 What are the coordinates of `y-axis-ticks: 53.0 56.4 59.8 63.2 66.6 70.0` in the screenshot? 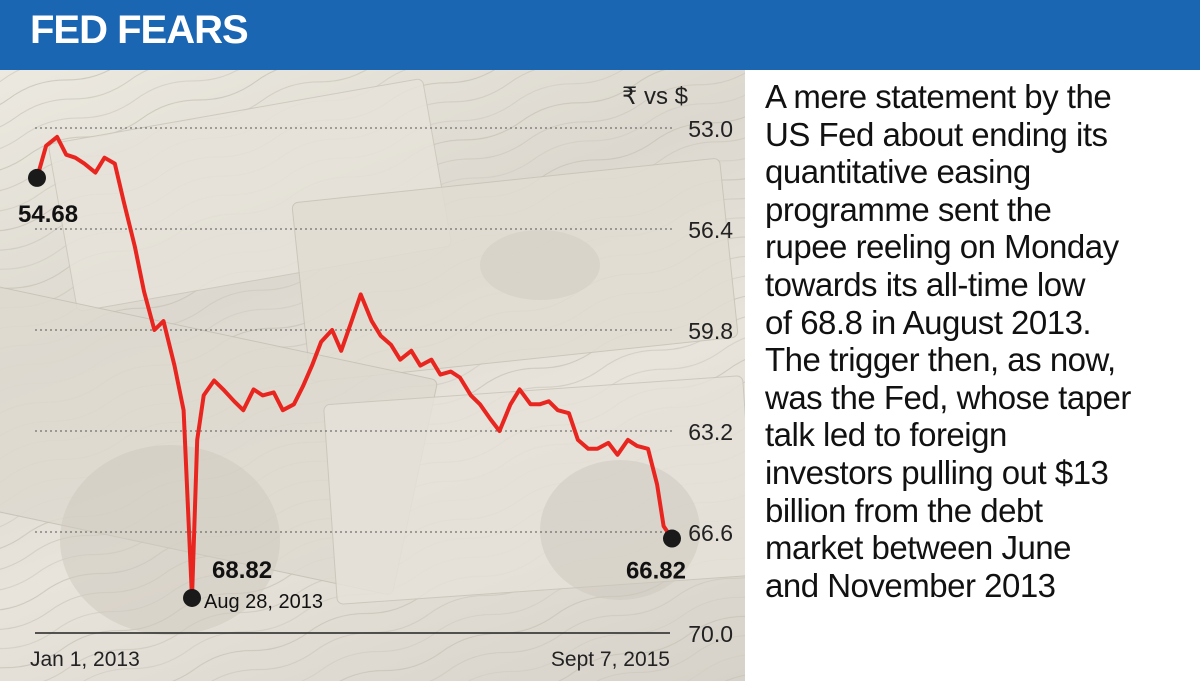 It's located at (710, 381).